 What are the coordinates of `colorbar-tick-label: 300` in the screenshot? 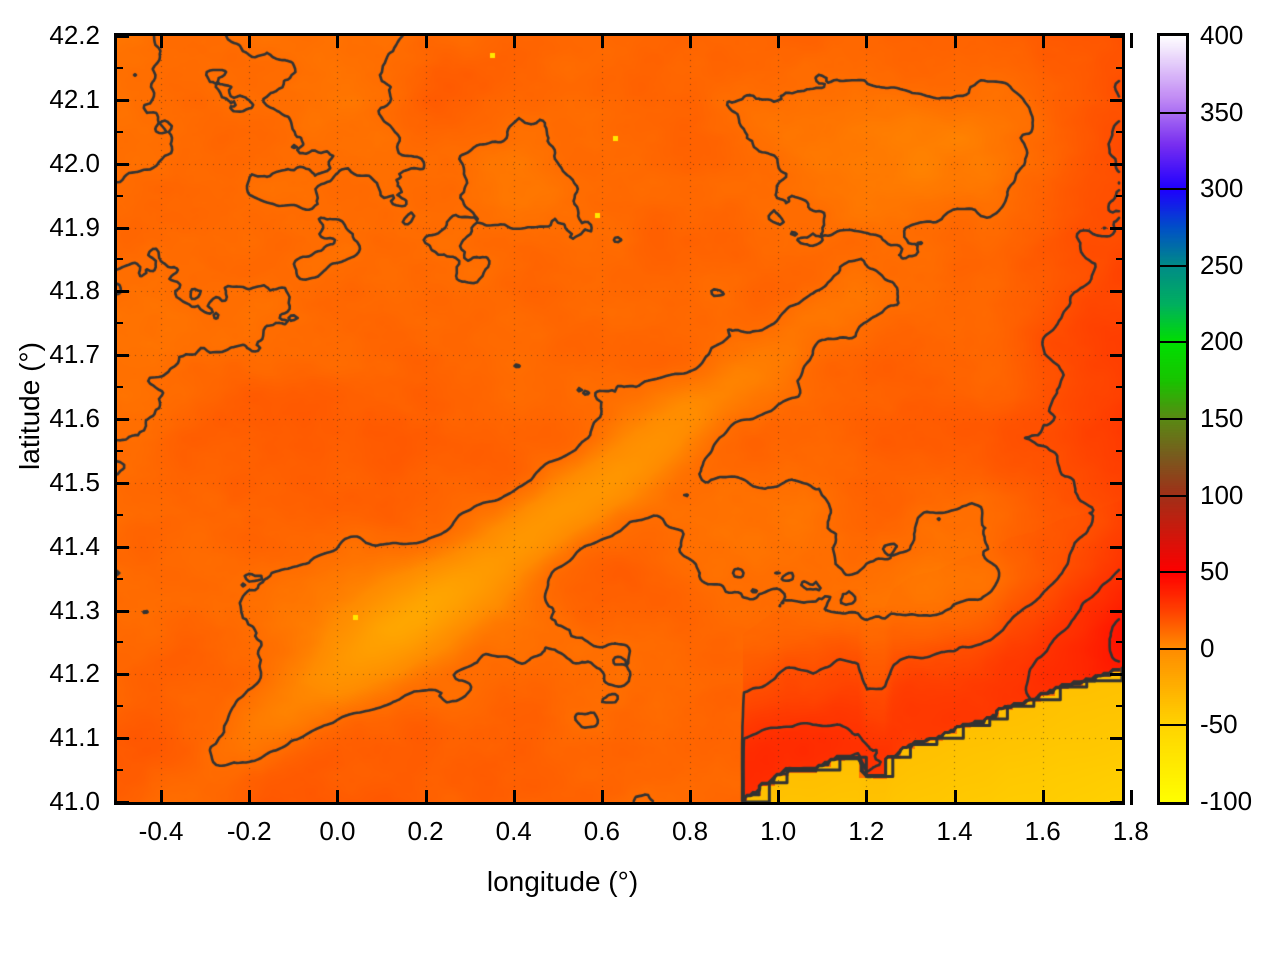 It's located at (1222, 188).